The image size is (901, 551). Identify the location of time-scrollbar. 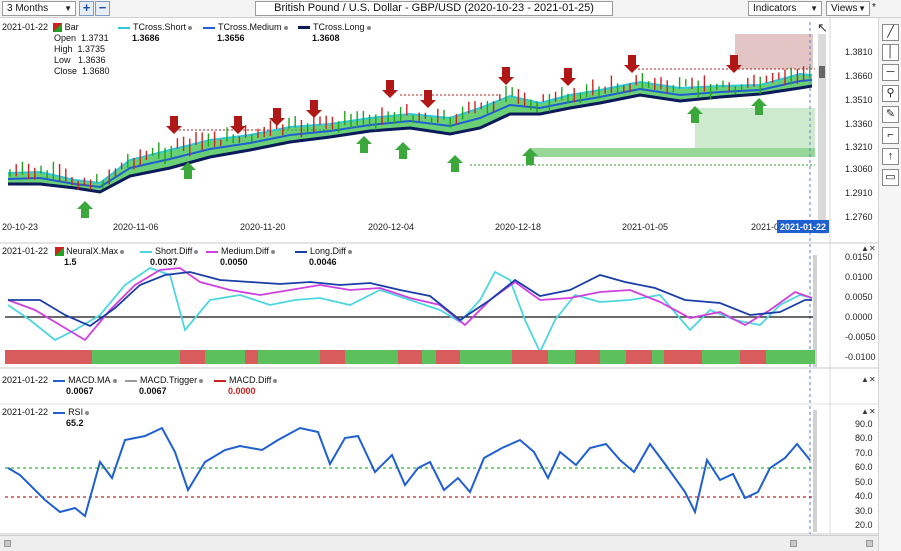
(439, 543).